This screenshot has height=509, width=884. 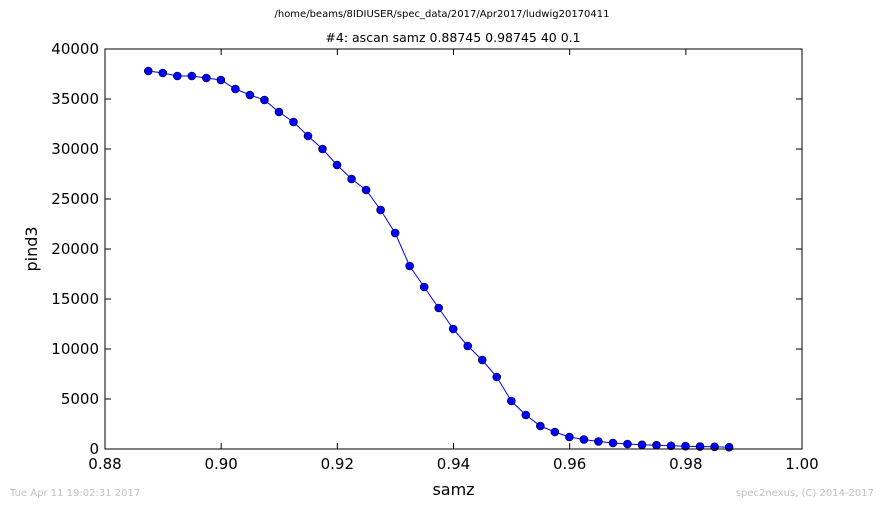 I want to click on x-axis-label: samz, so click(x=453, y=489).